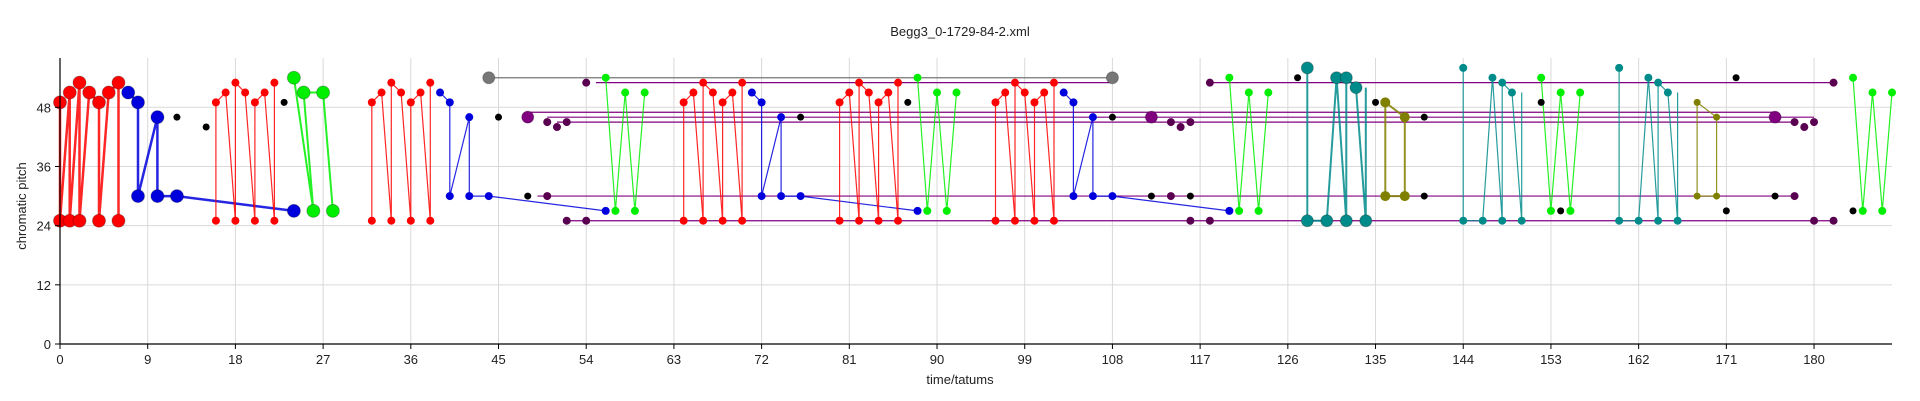  I want to click on x-tick-label: 9, so click(147, 359).